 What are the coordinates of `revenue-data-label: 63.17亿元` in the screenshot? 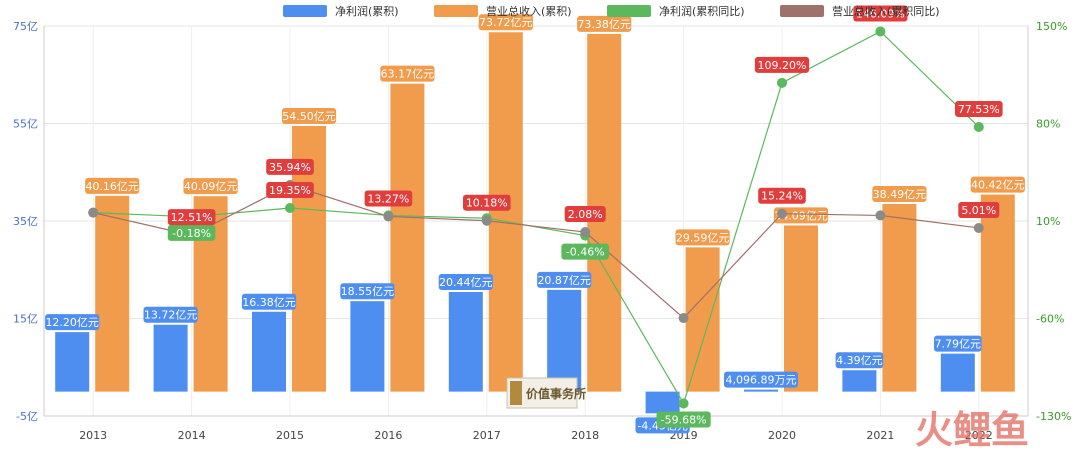 It's located at (407, 73).